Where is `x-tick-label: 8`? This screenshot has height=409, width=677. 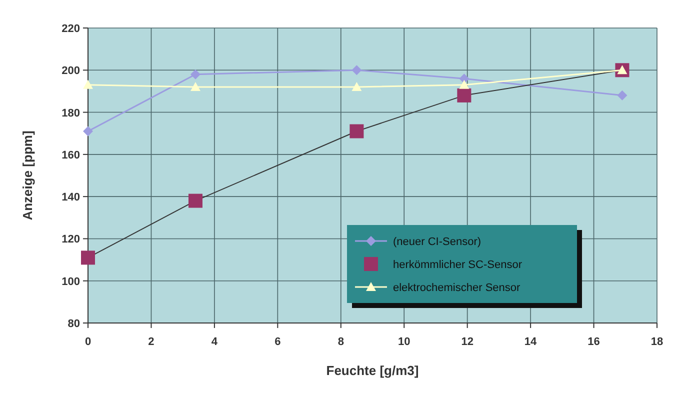 x-tick-label: 8 is located at coordinates (341, 342).